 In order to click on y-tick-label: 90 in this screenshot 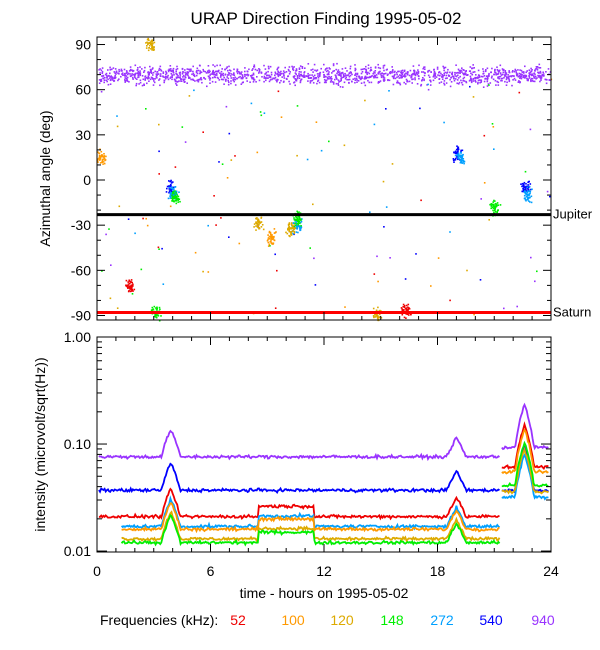, I will do `click(83, 45)`.